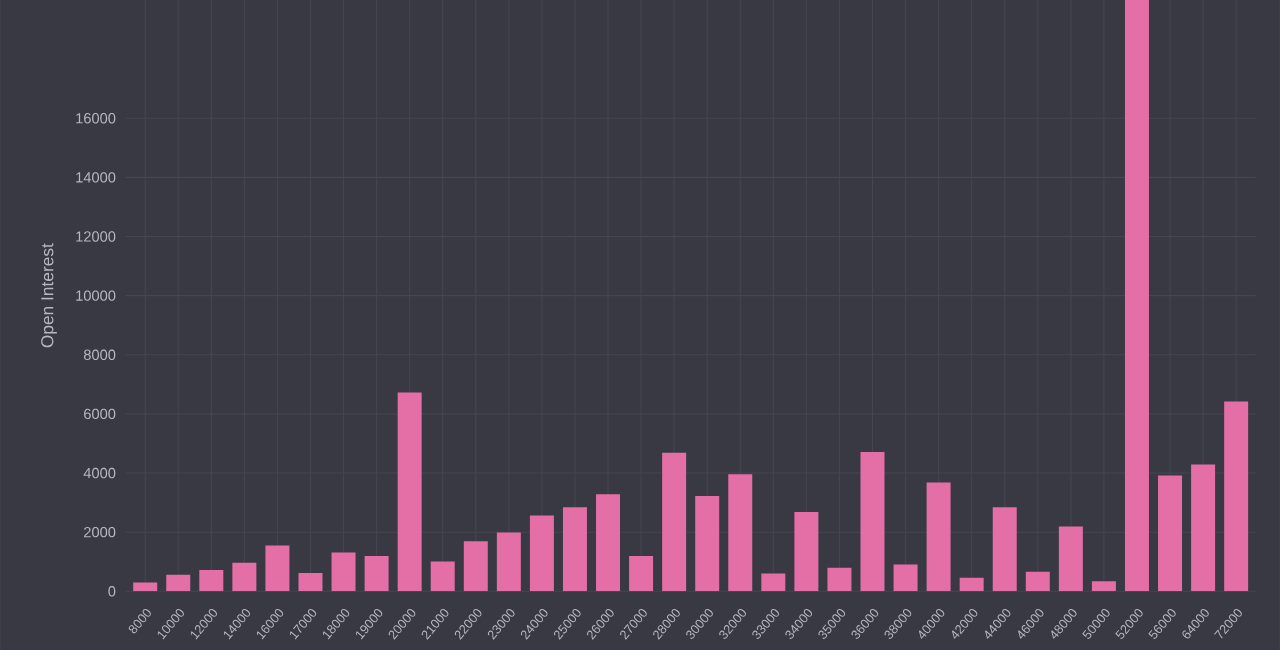 Image resolution: width=1280 pixels, height=650 pixels. What do you see at coordinates (49, 295) in the screenshot?
I see `y-axis-title: Open Interest` at bounding box center [49, 295].